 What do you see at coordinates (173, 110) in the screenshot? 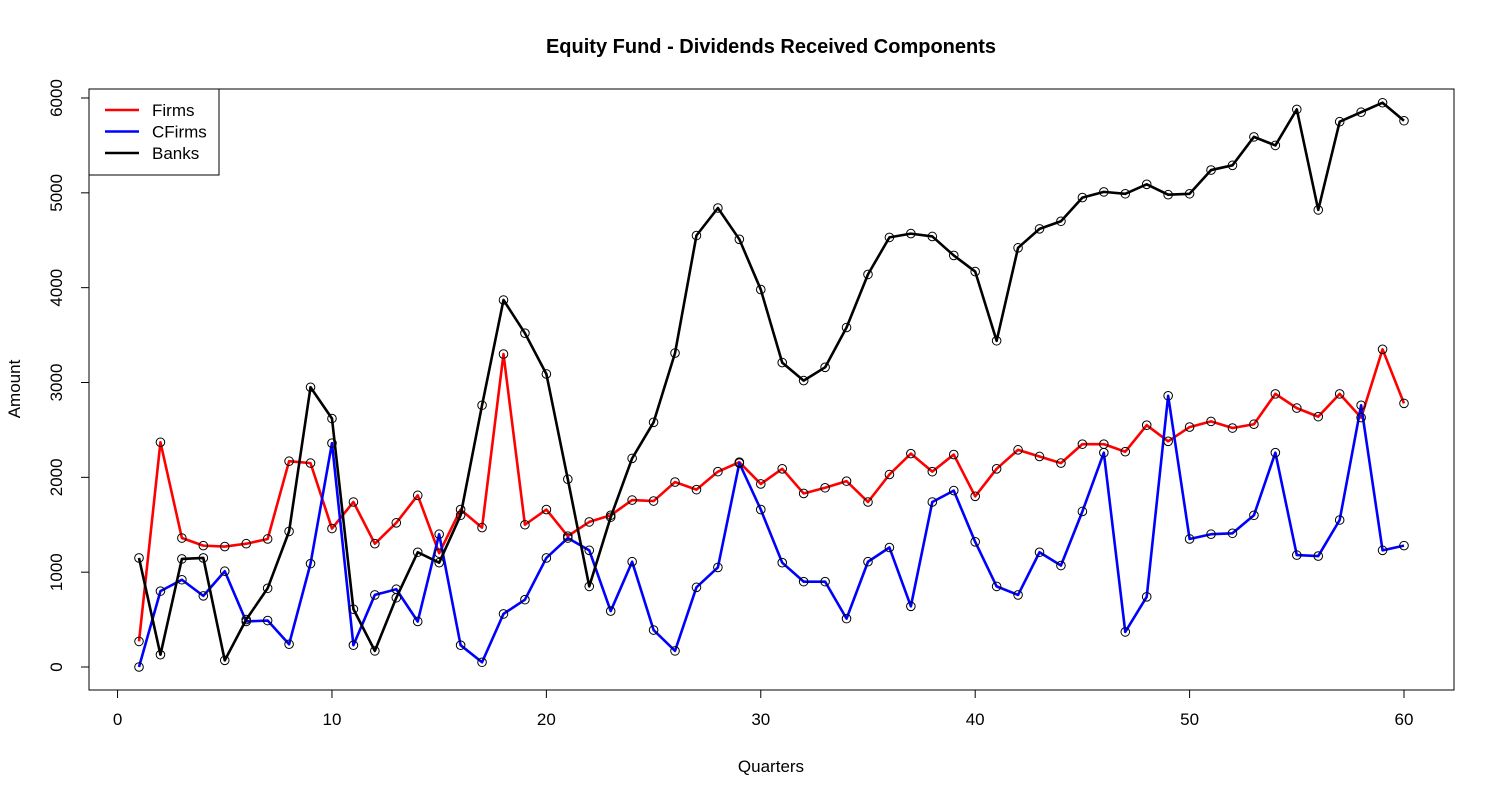
I see `legend-label: Firms` at bounding box center [173, 110].